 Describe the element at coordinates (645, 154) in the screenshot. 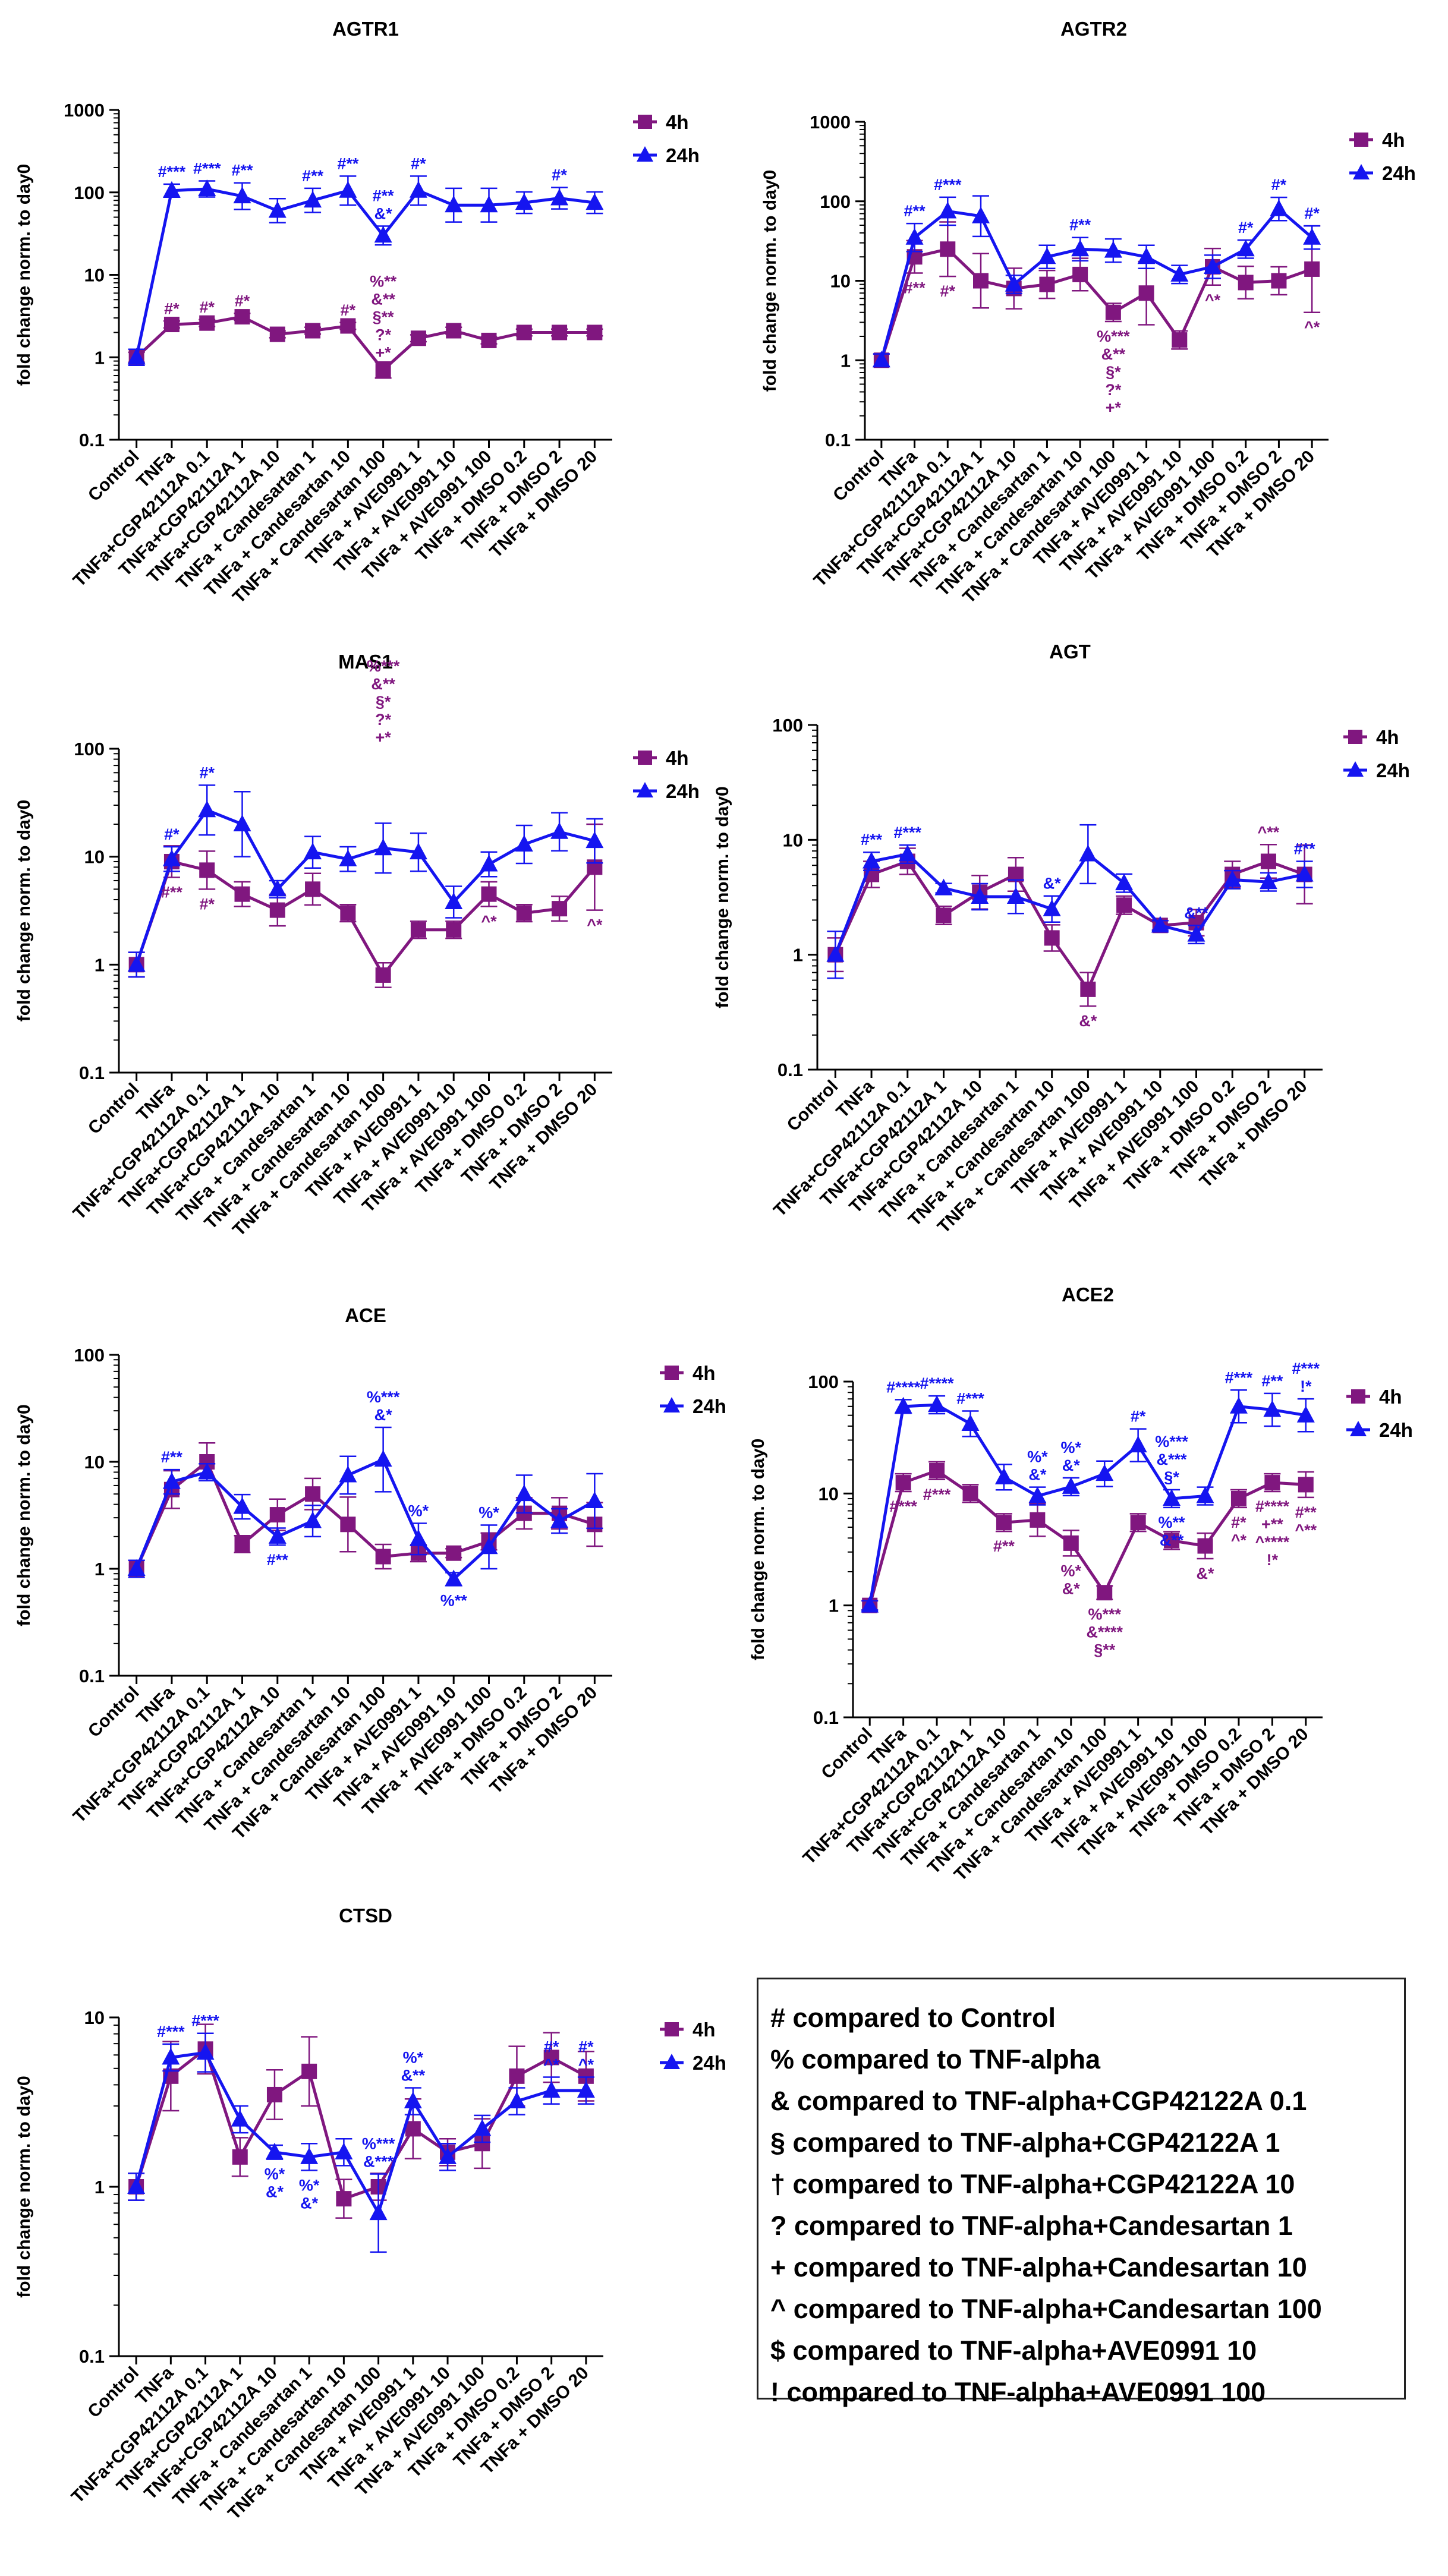

I see `legend-24h-marker` at that location.